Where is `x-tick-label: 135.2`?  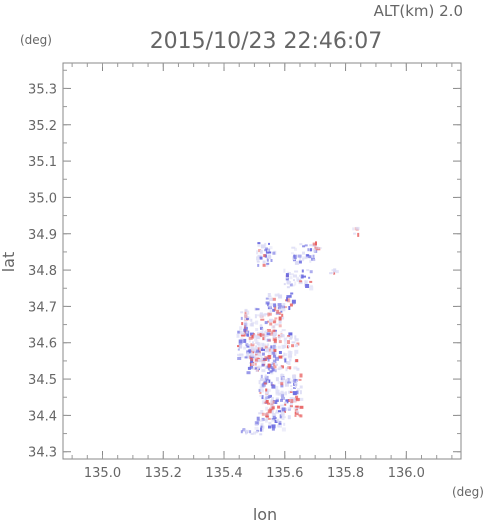 x-tick-label: 135.2 is located at coordinates (163, 473).